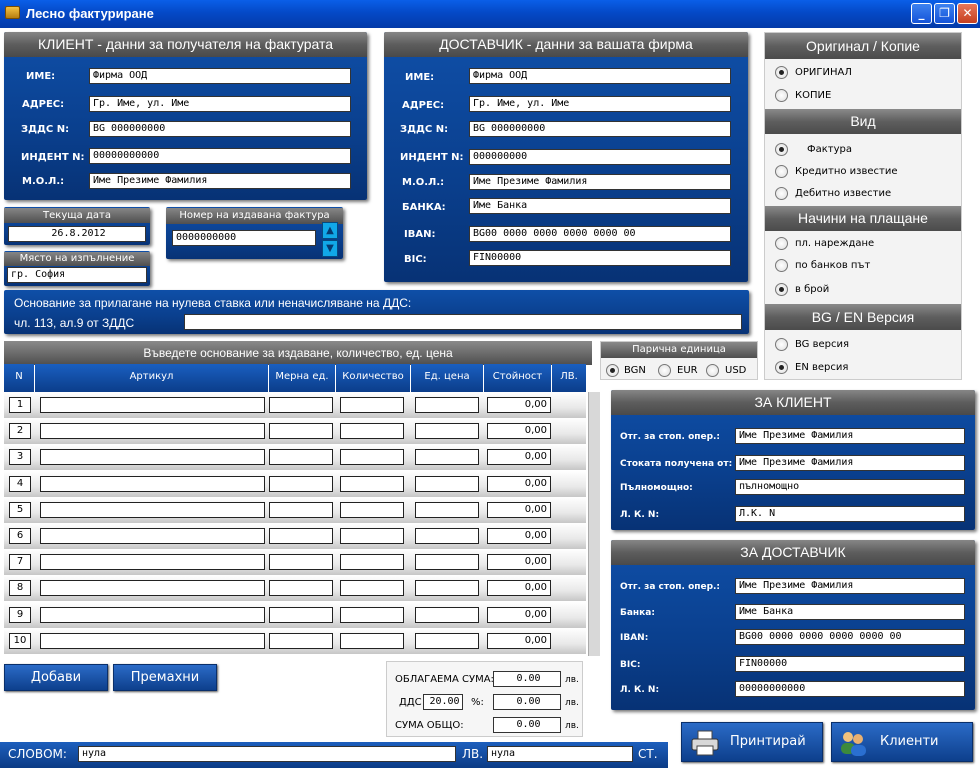  What do you see at coordinates (330, 230) in the screenshot?
I see `increment-arrow-icon: ▲` at bounding box center [330, 230].